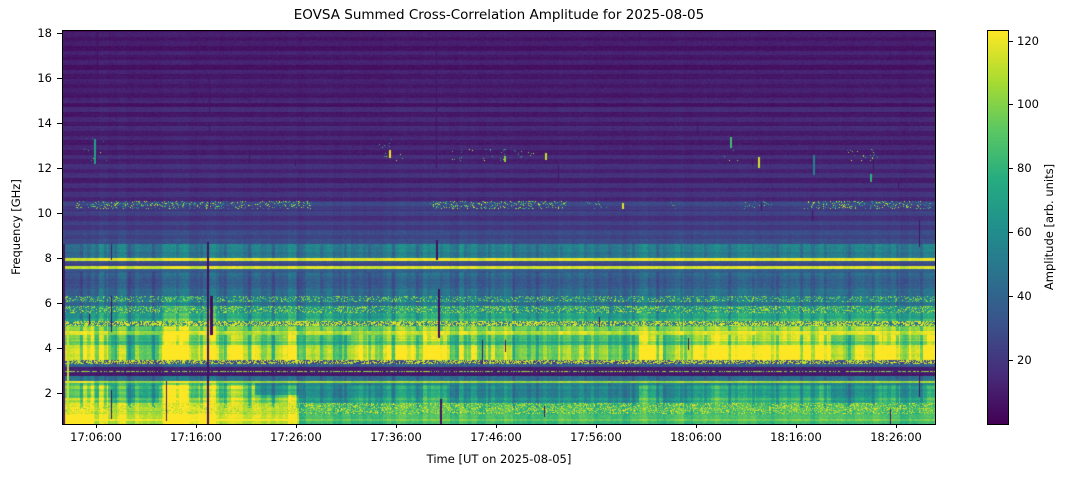 The width and height of the screenshot is (1073, 479). What do you see at coordinates (48, 302) in the screenshot?
I see `y-tick-label: 6` at bounding box center [48, 302].